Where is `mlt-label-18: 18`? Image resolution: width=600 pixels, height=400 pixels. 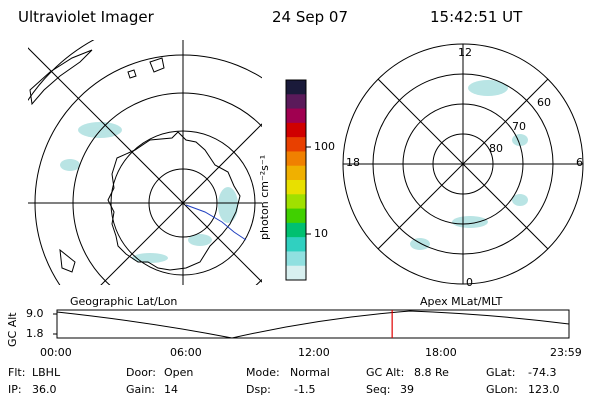 mlt-label-18: 18 is located at coordinates (353, 162).